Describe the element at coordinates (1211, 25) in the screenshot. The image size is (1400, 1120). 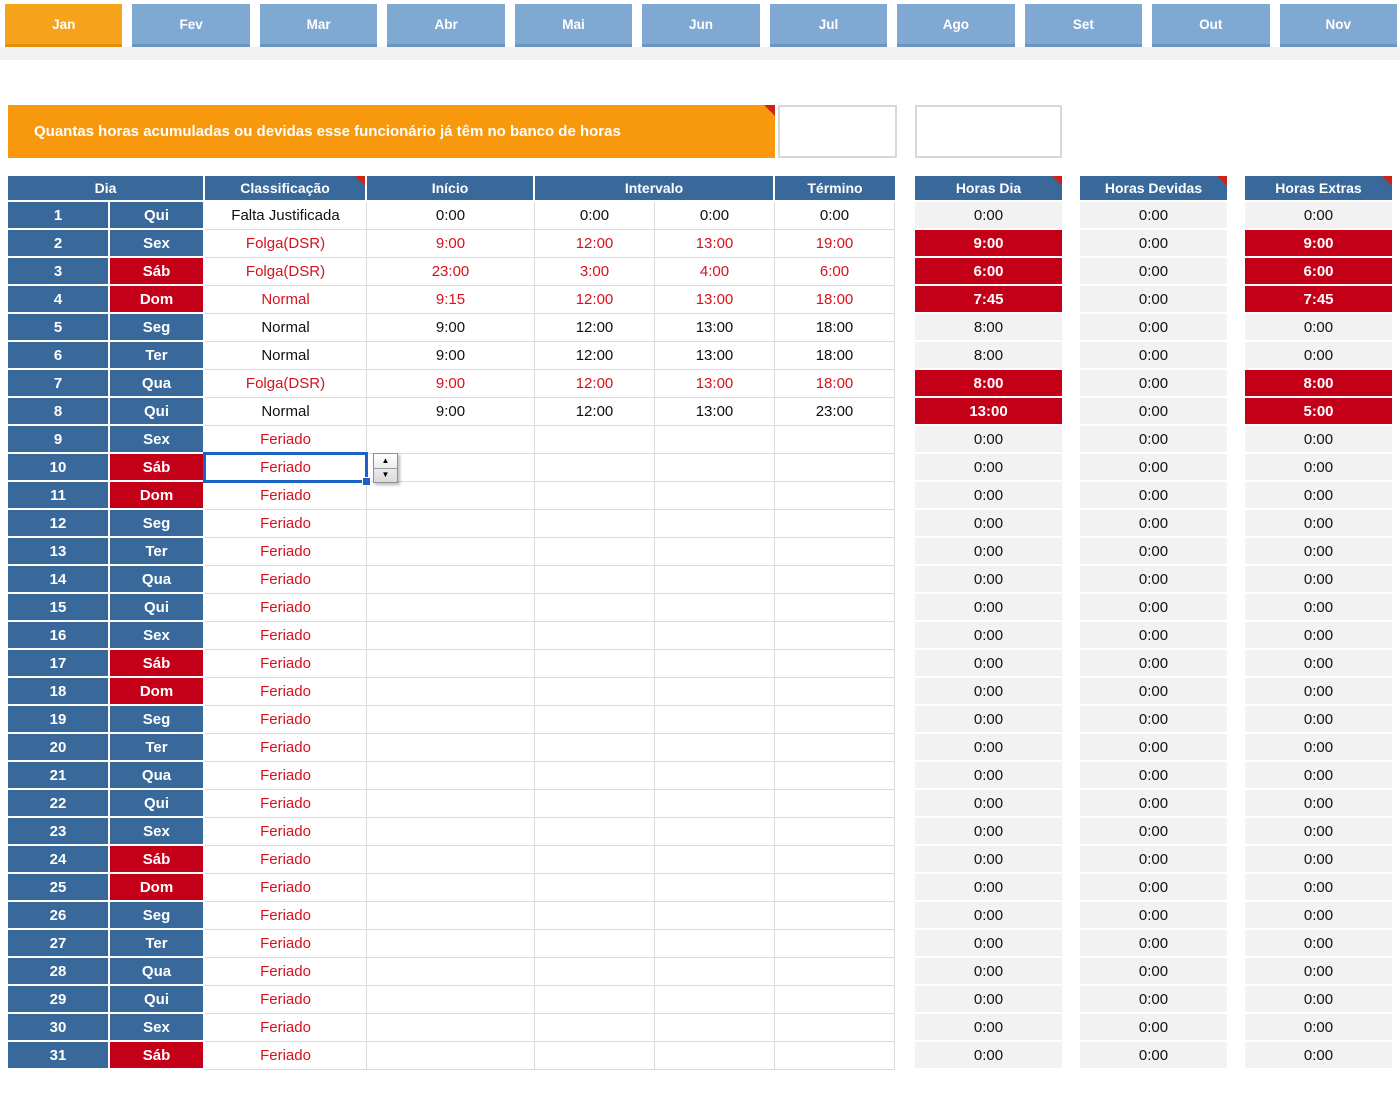
I see `tab-month-out: Out` at that location.